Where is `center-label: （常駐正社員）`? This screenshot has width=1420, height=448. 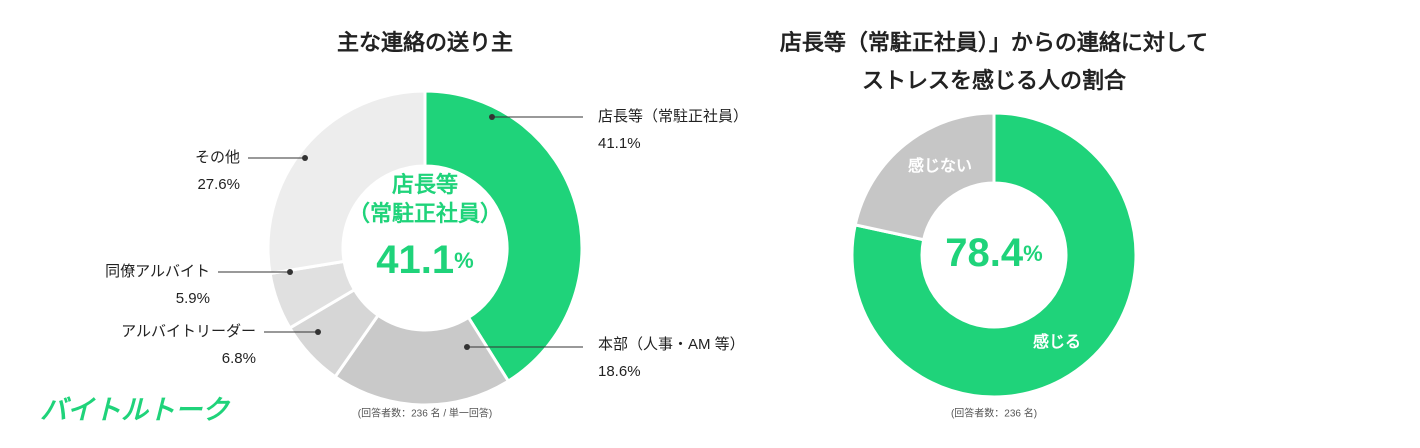 center-label: （常駐正社員） is located at coordinates (425, 213).